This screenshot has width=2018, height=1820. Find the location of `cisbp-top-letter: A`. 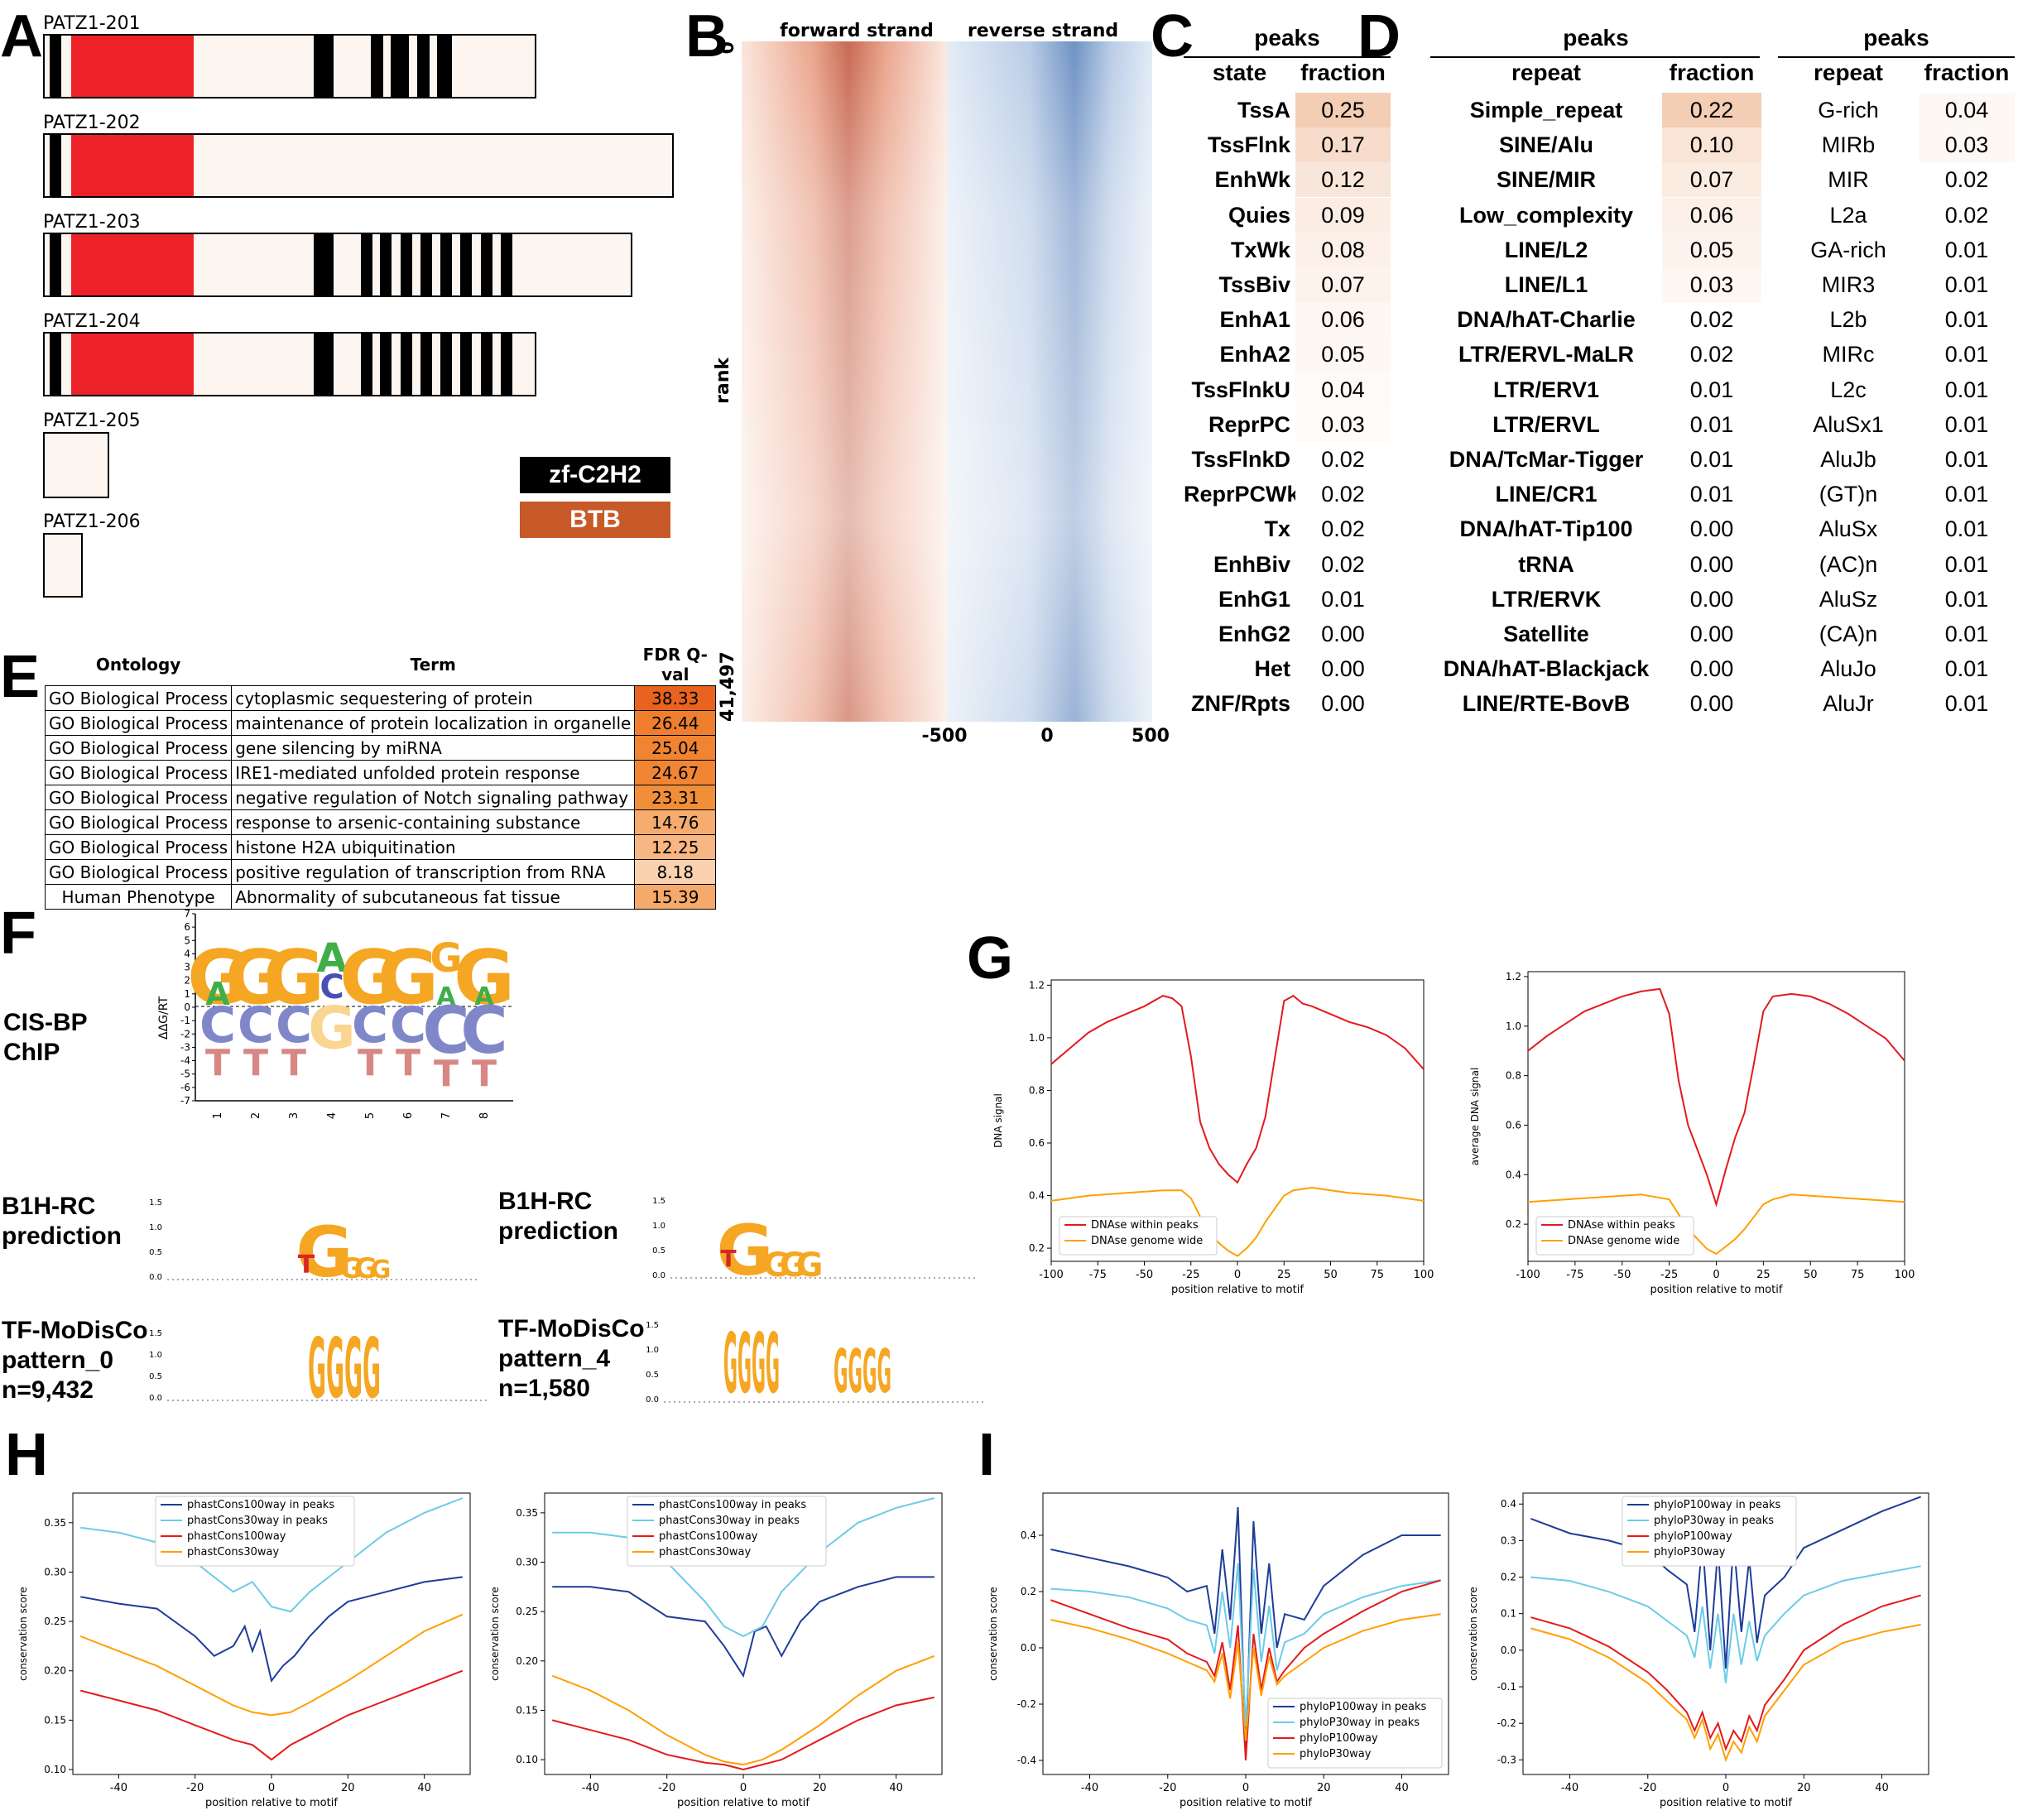

cisbp-top-letter: A is located at coordinates (331, 958).